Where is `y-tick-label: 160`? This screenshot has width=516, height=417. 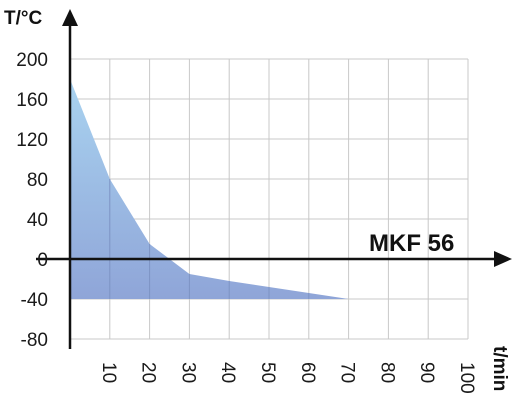 y-tick-label: 160 is located at coordinates (32, 100).